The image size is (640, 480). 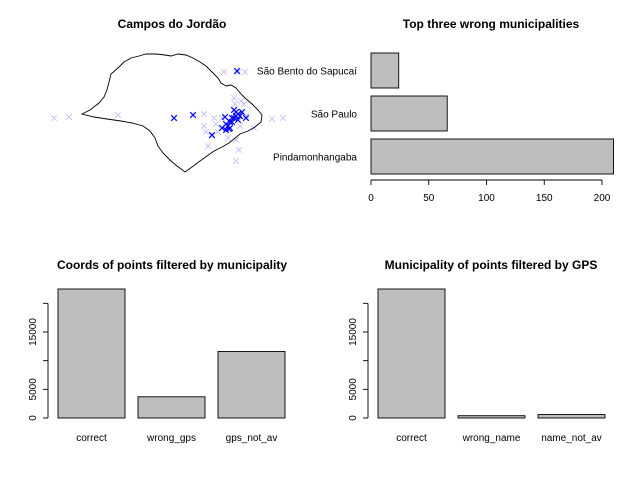 What do you see at coordinates (491, 265) in the screenshot?
I see `municipality-title: Municipality of points filtered by GPS` at bounding box center [491, 265].